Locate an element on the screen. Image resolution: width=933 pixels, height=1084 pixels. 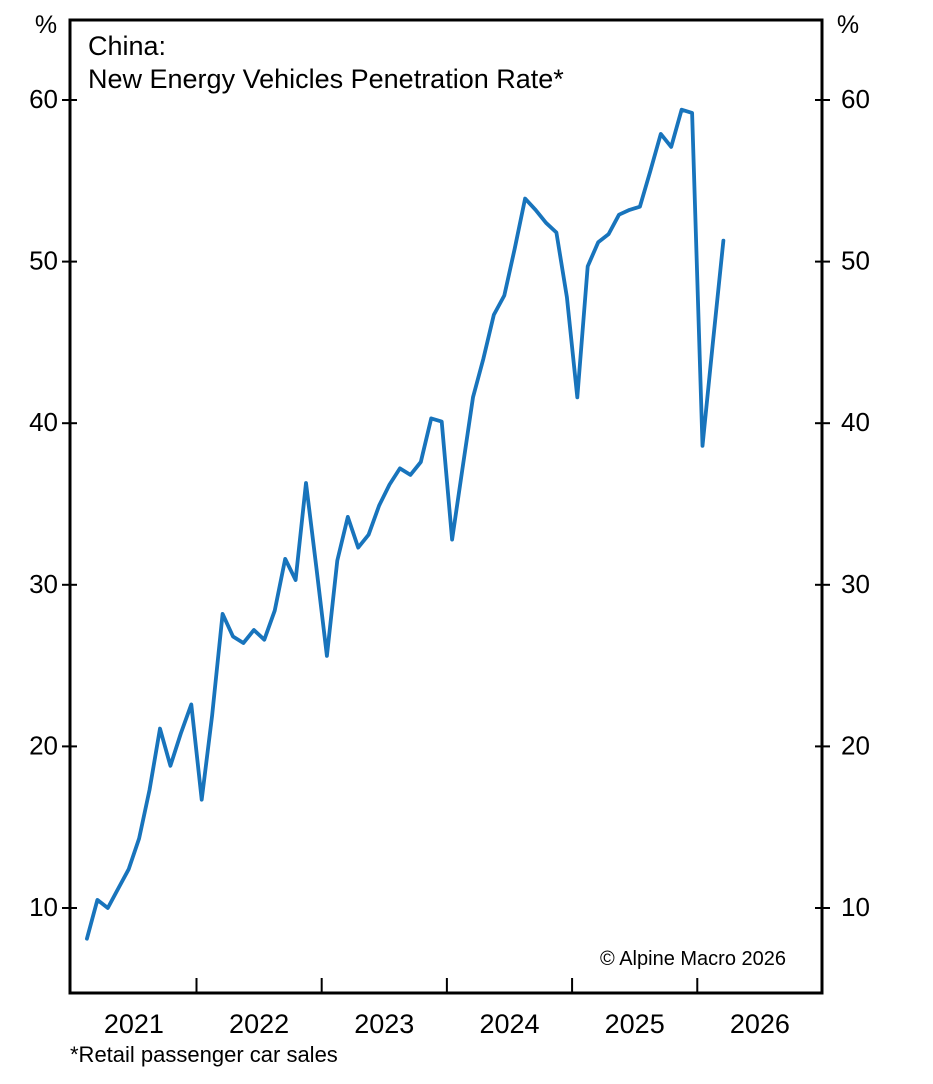
footnote: *Retail passenger car sales is located at coordinates (204, 1054).